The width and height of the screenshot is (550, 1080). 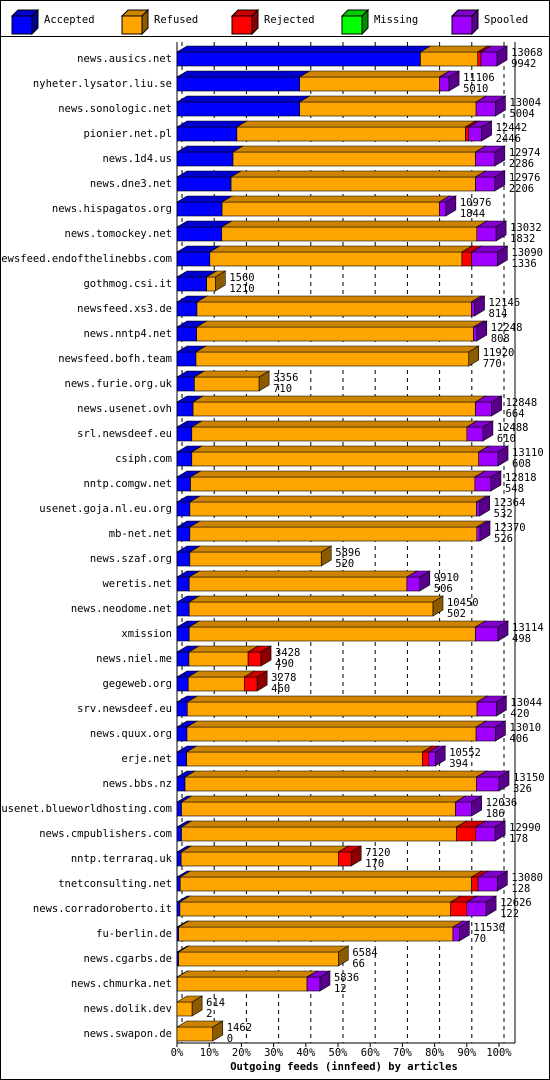 I want to click on accepted-label: 808, so click(x=500, y=339).